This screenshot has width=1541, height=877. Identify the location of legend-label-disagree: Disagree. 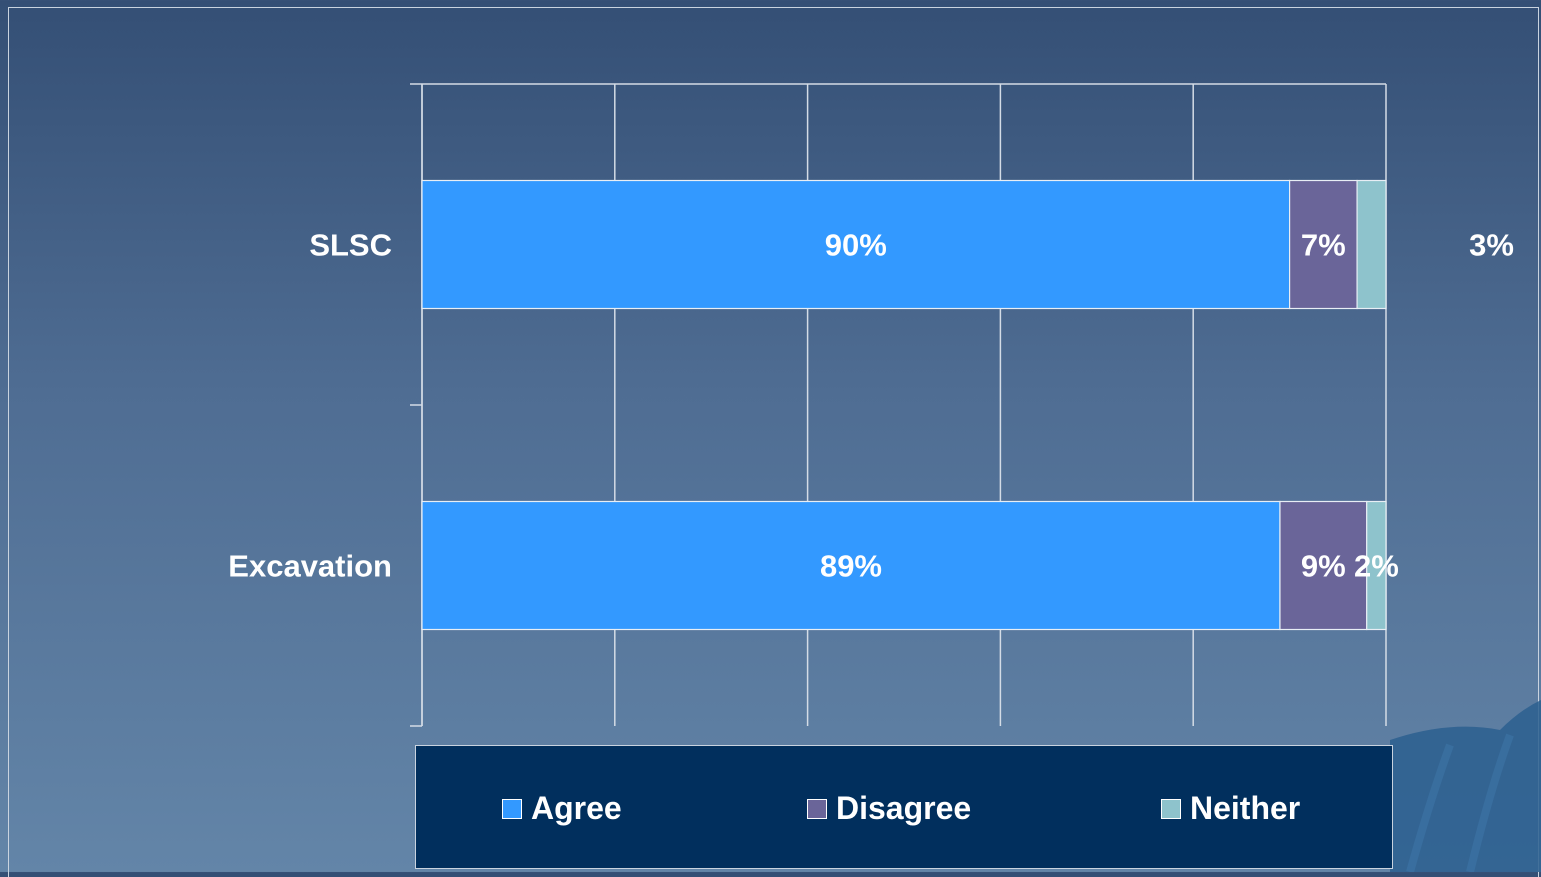
(904, 808).